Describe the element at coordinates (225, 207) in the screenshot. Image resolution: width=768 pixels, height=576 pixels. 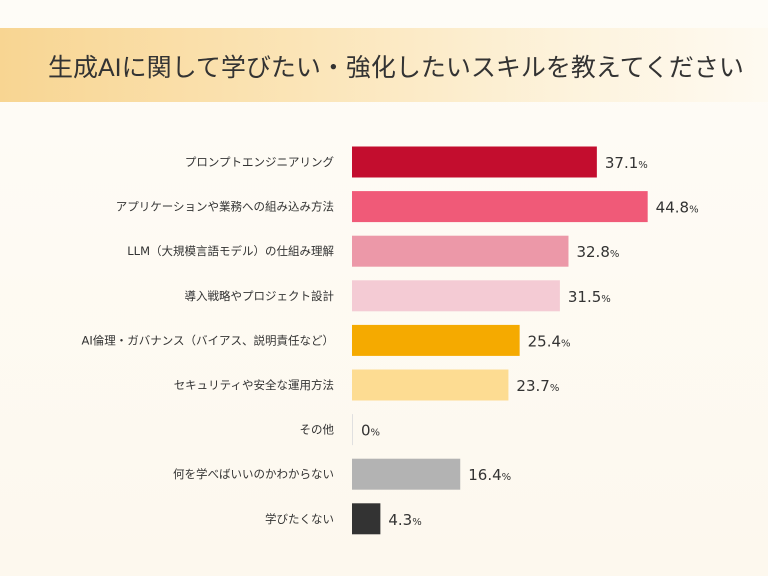
I see `category-label: アプリケーションや業務への組み込み方法` at that location.